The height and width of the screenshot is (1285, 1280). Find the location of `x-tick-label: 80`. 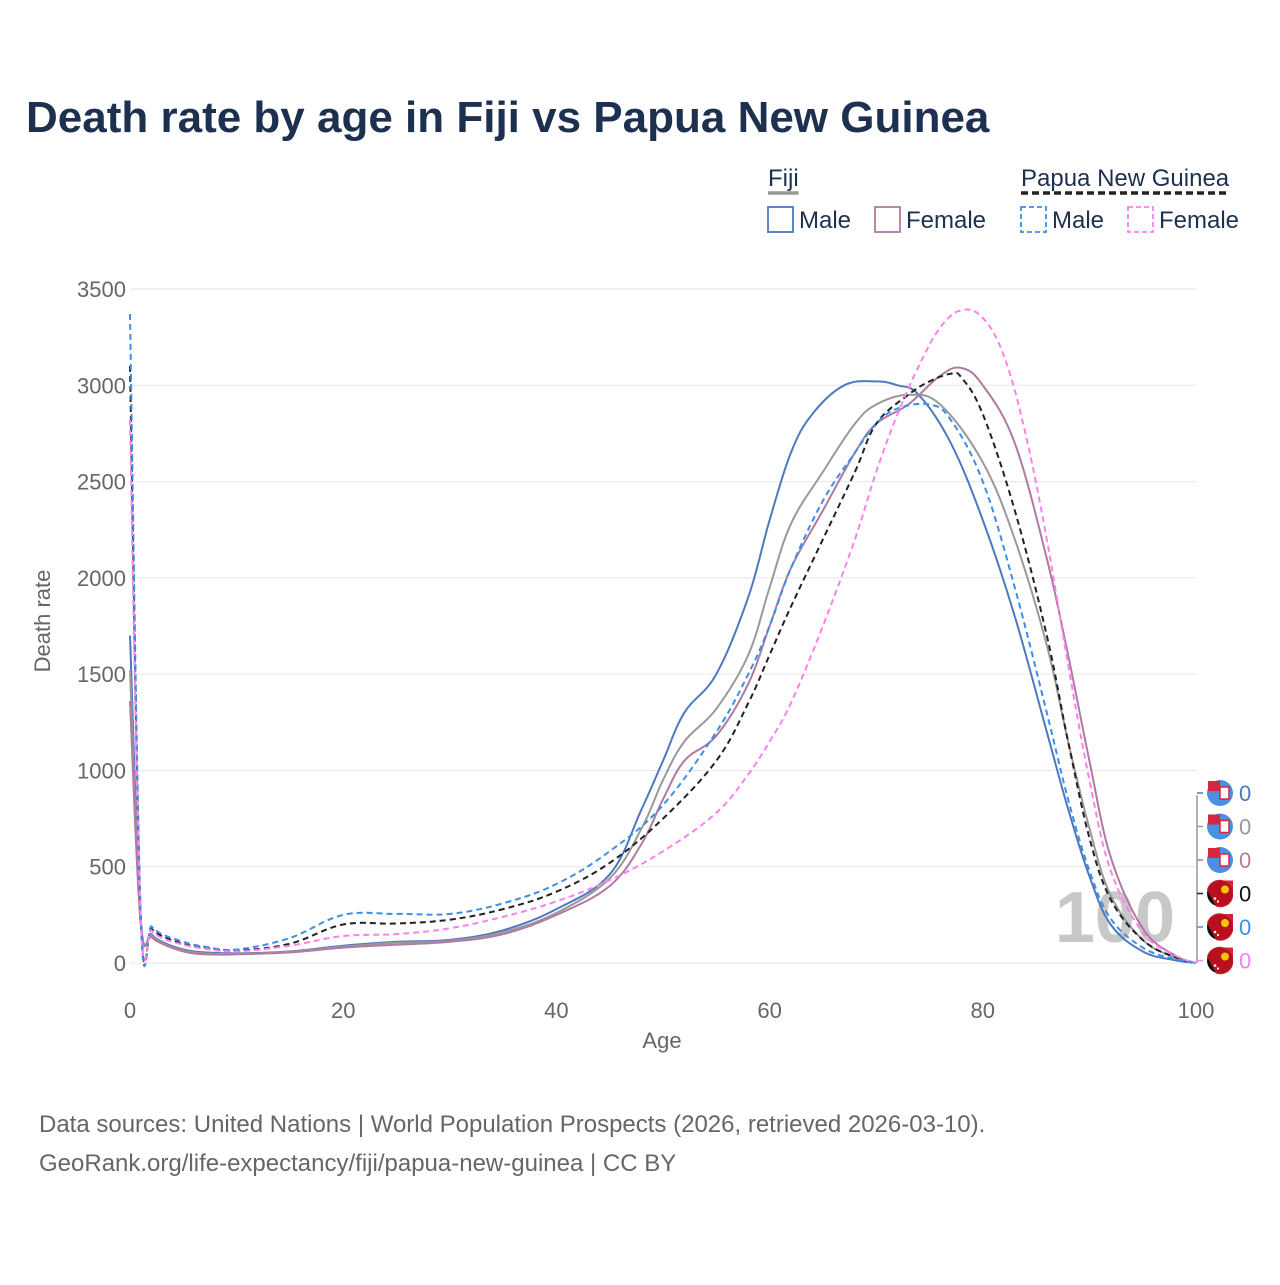

x-tick-label: 80 is located at coordinates (983, 1010).